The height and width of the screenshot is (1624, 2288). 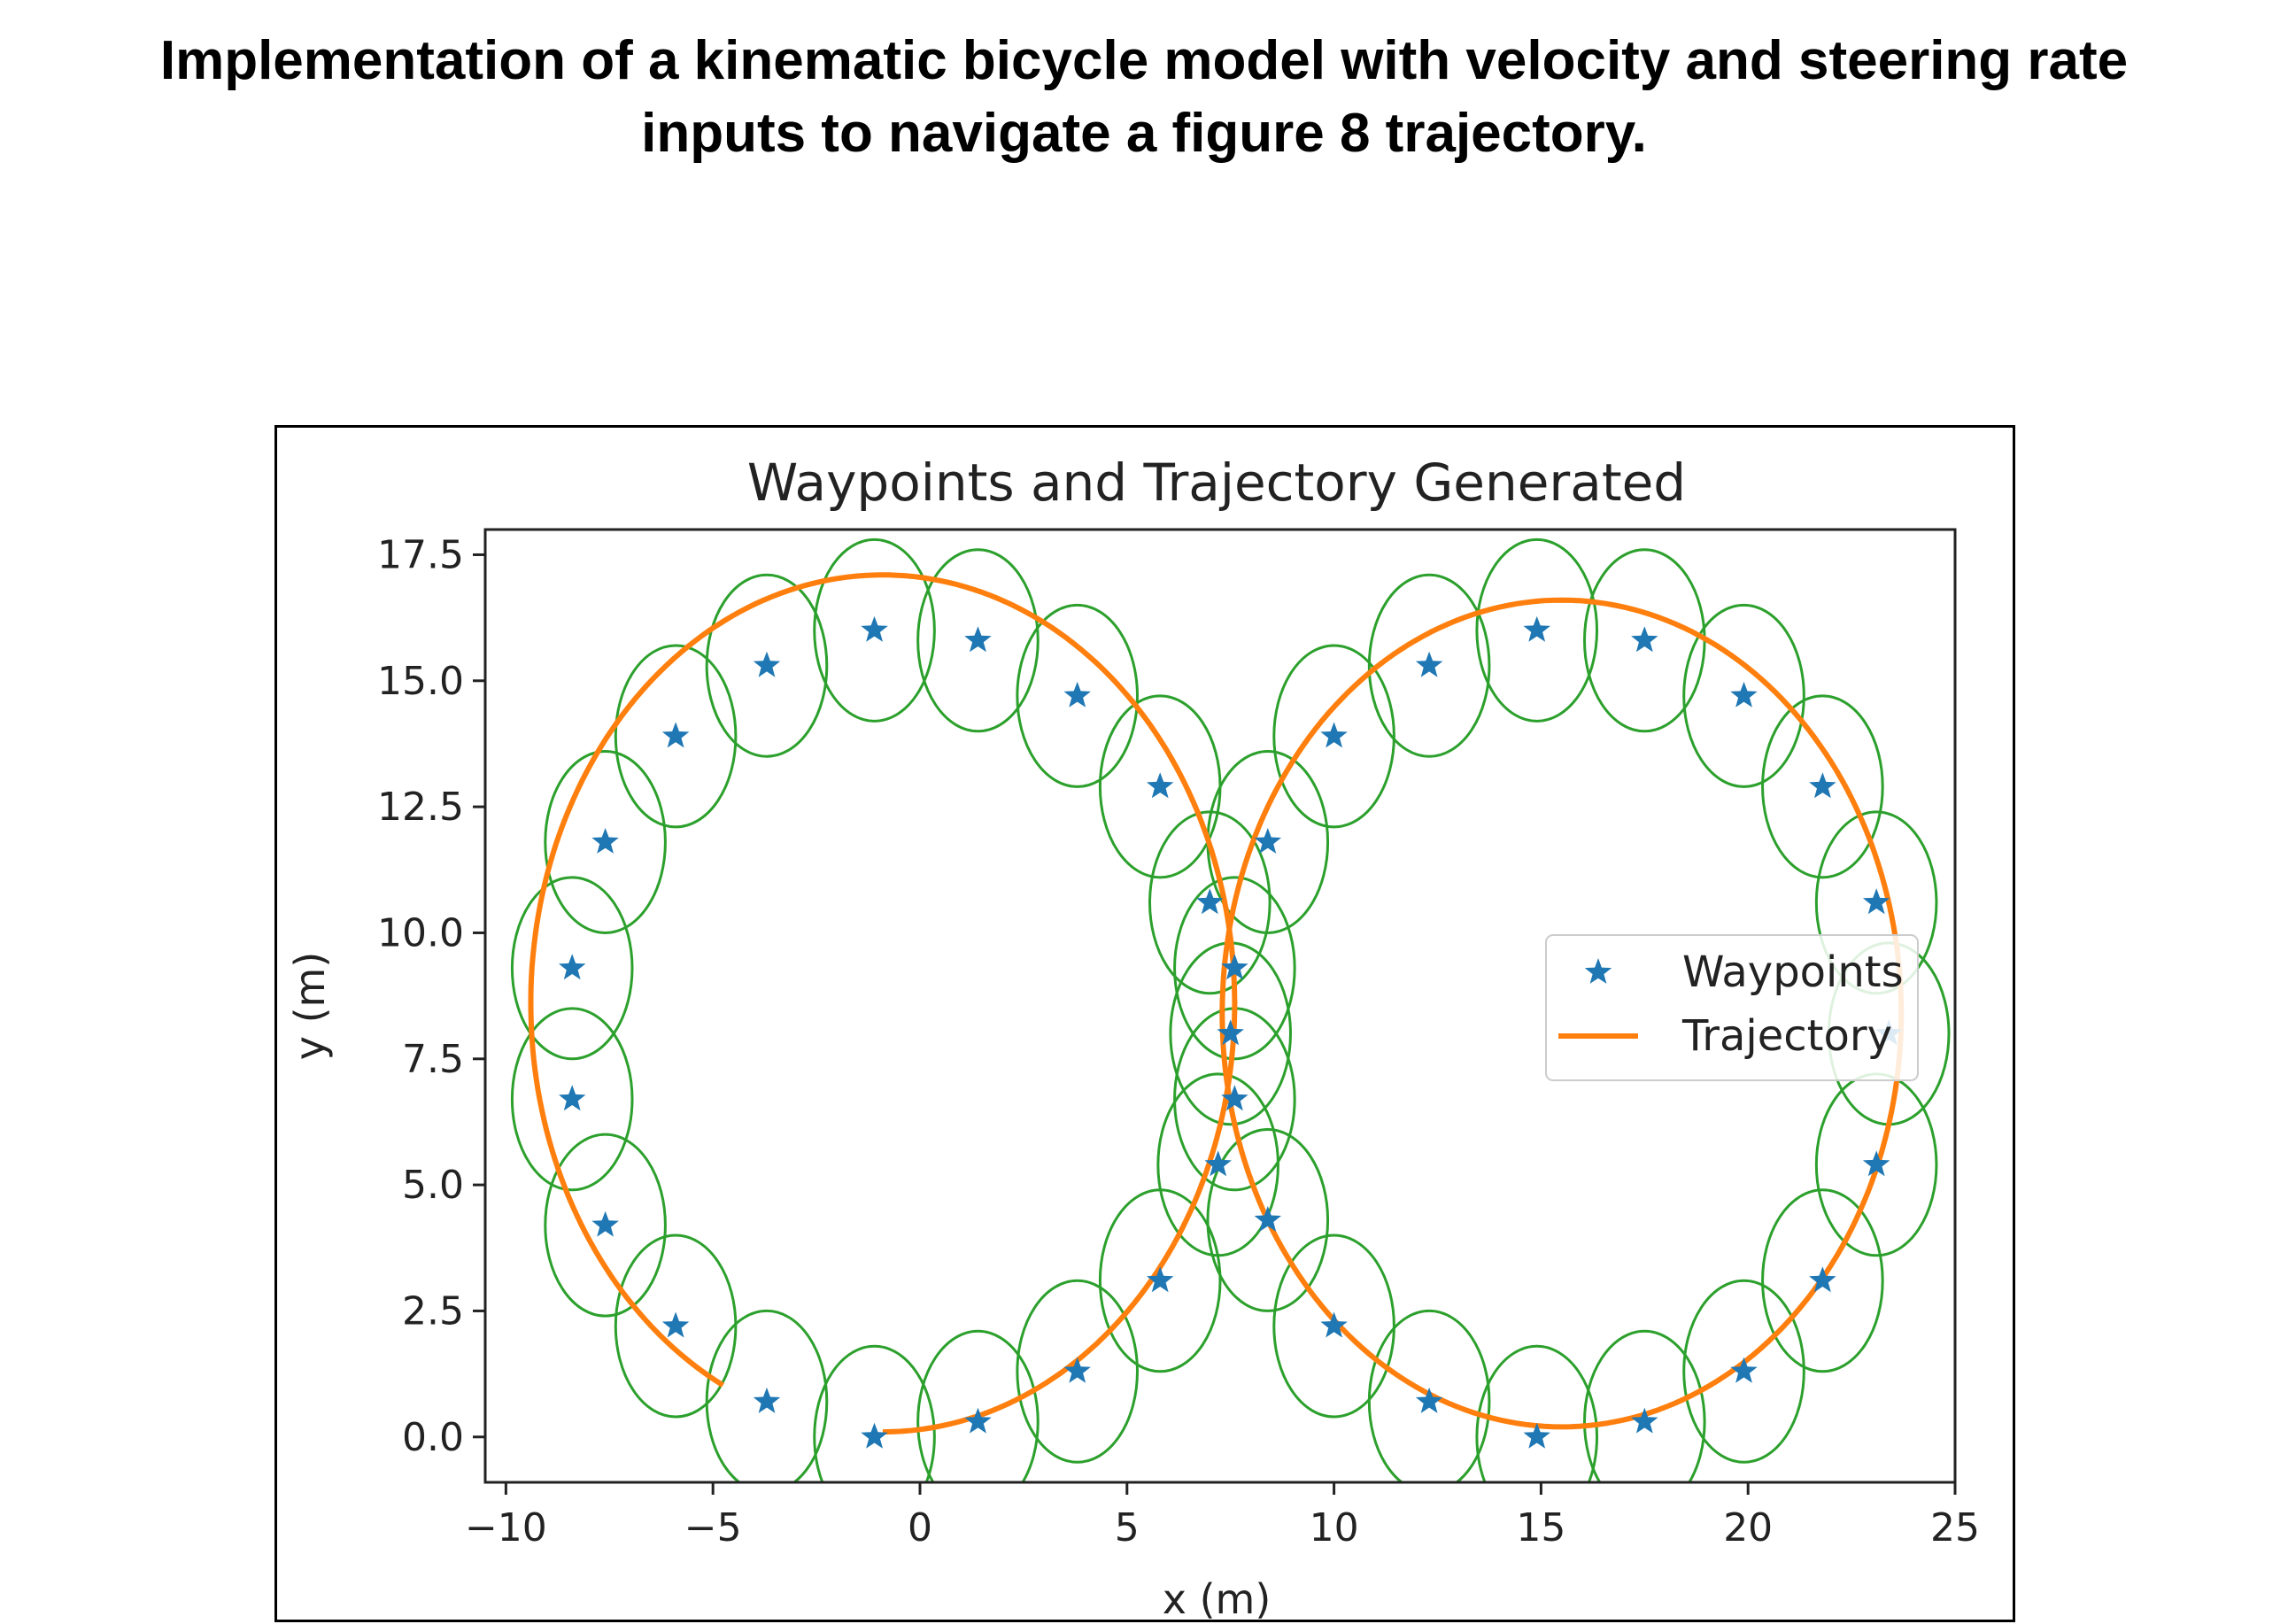 What do you see at coordinates (433, 1185) in the screenshot?
I see `y-tick-label: 5.0` at bounding box center [433, 1185].